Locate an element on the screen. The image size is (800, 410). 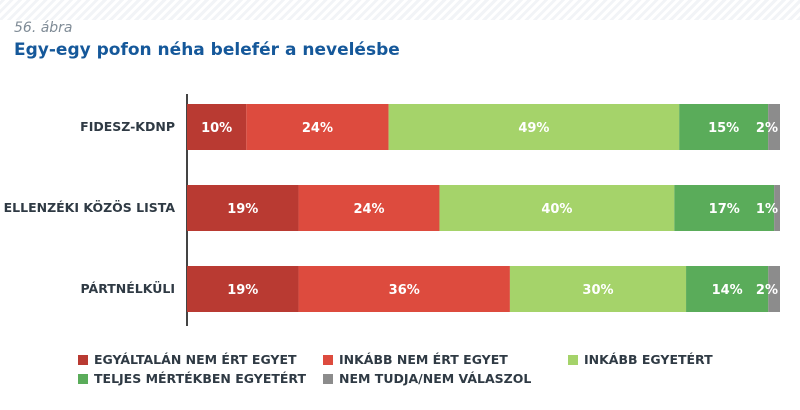
legend-label: INKÁBB NEM ÉRT EGYET is located at coordinates (423, 359).